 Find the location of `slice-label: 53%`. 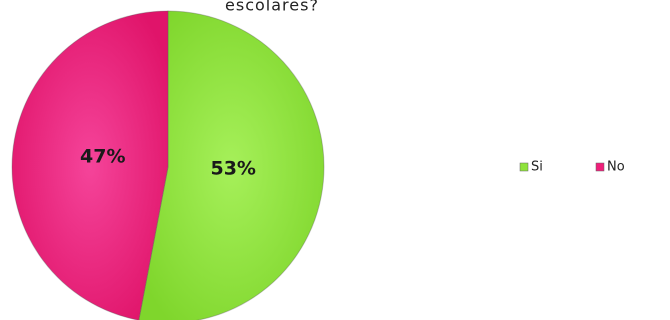

slice-label: 53% is located at coordinates (232, 169).